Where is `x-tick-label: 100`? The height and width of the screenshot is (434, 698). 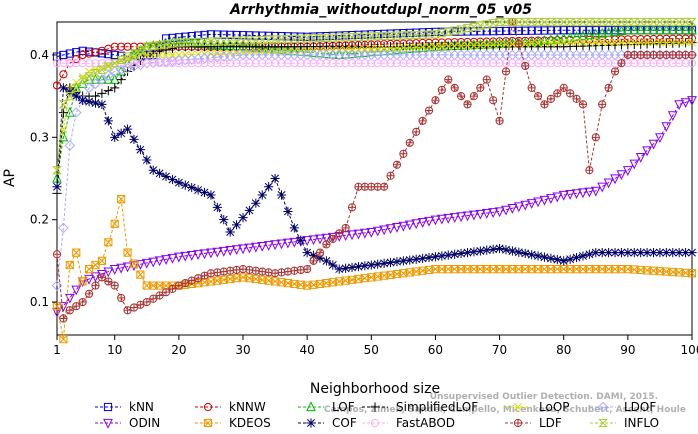 x-tick-label: 100 is located at coordinates (689, 350).